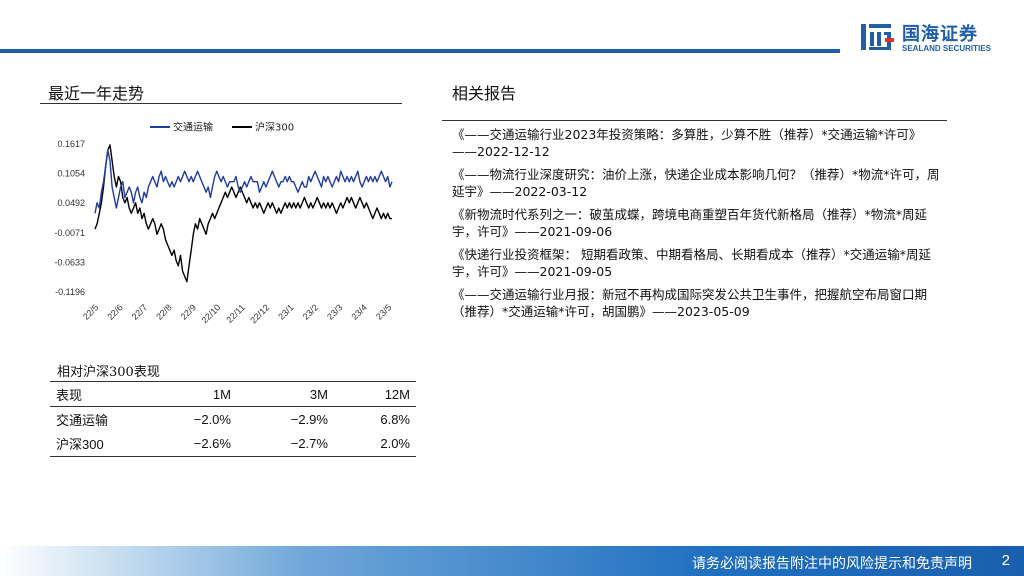  Describe the element at coordinates (359, 311) in the screenshot. I see `x-tick-label: 23/4` at that location.